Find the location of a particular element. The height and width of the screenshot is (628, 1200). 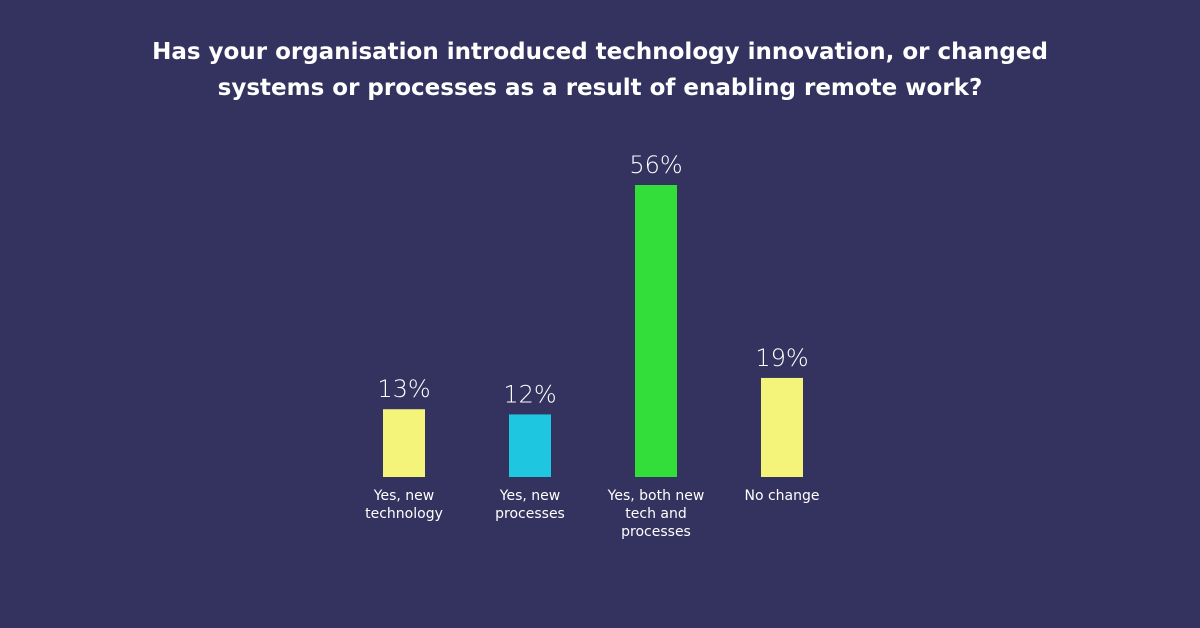

value-label: 12% is located at coordinates (529, 394).